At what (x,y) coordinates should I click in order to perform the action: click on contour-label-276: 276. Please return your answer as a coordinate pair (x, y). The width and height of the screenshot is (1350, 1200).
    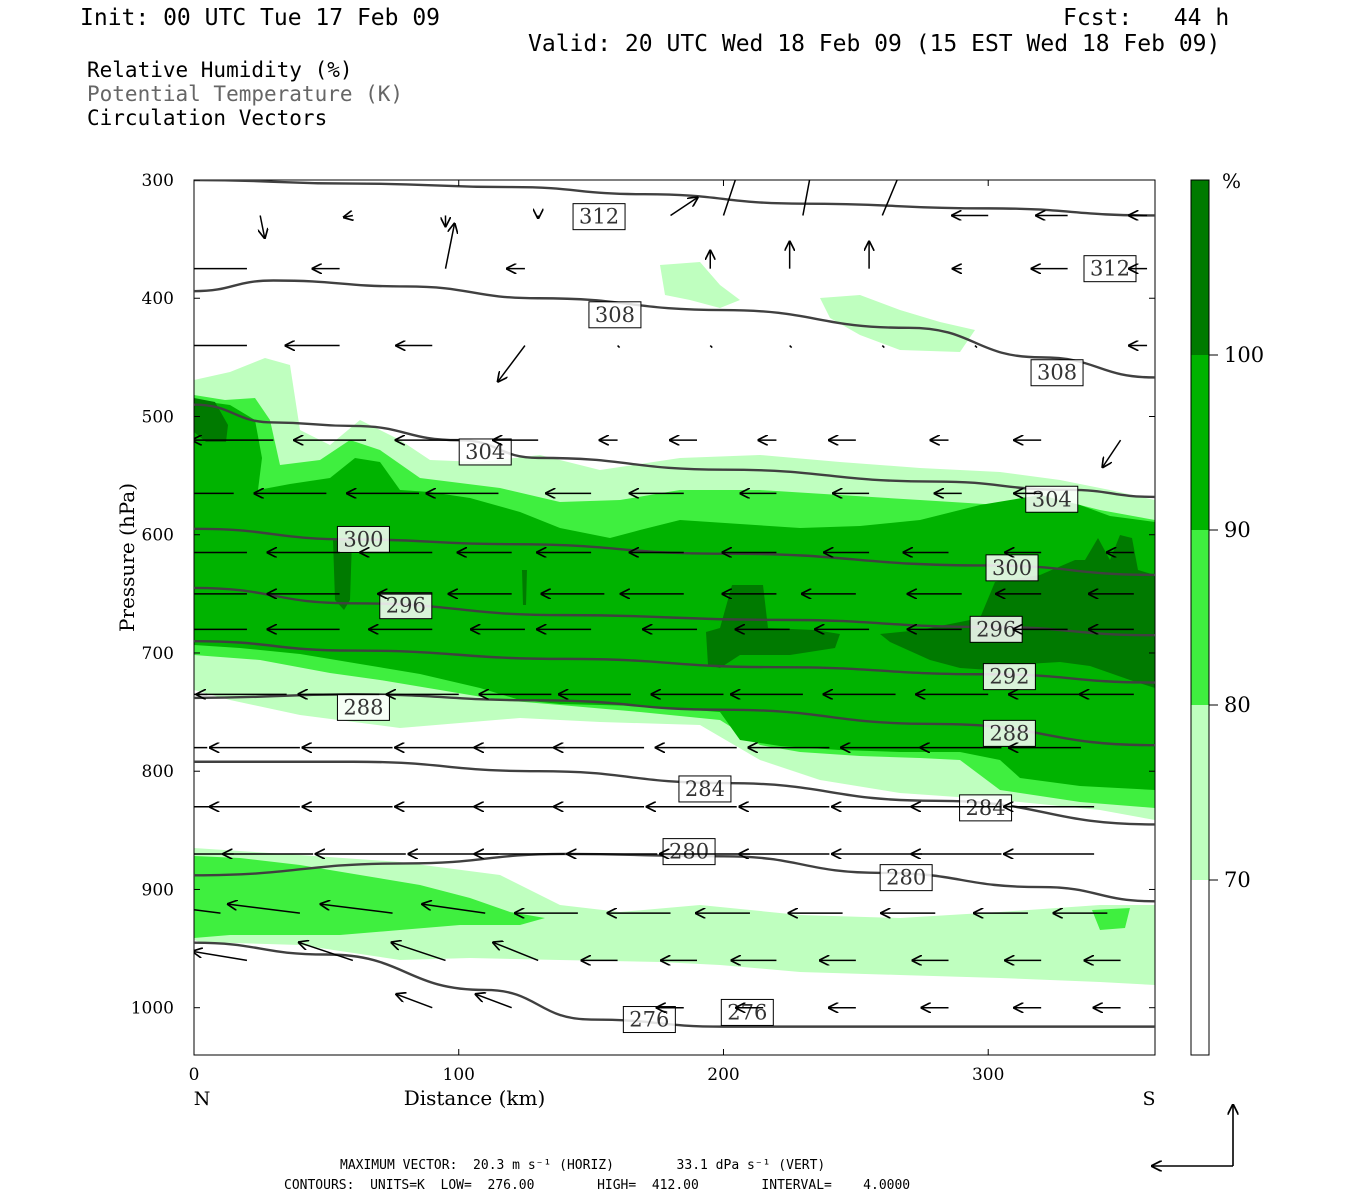
    Looking at the image, I should click on (649, 1020).